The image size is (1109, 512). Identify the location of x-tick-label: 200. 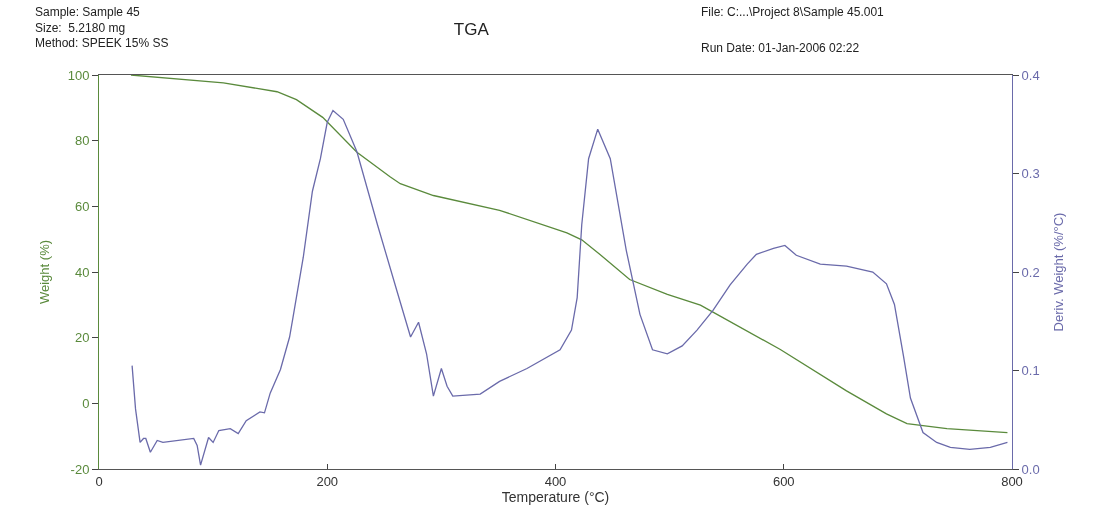
(327, 481).